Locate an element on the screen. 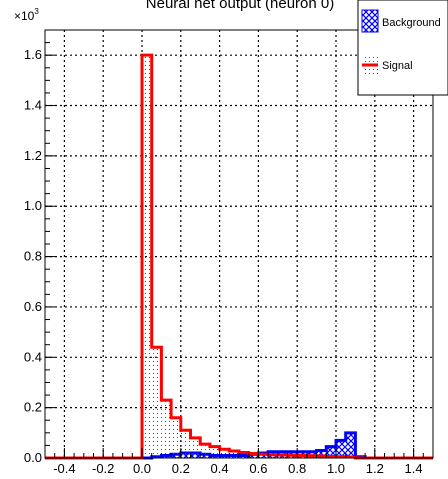 This screenshot has height=479, width=448. legend-entry-signal: Signal is located at coordinates (387, 65).